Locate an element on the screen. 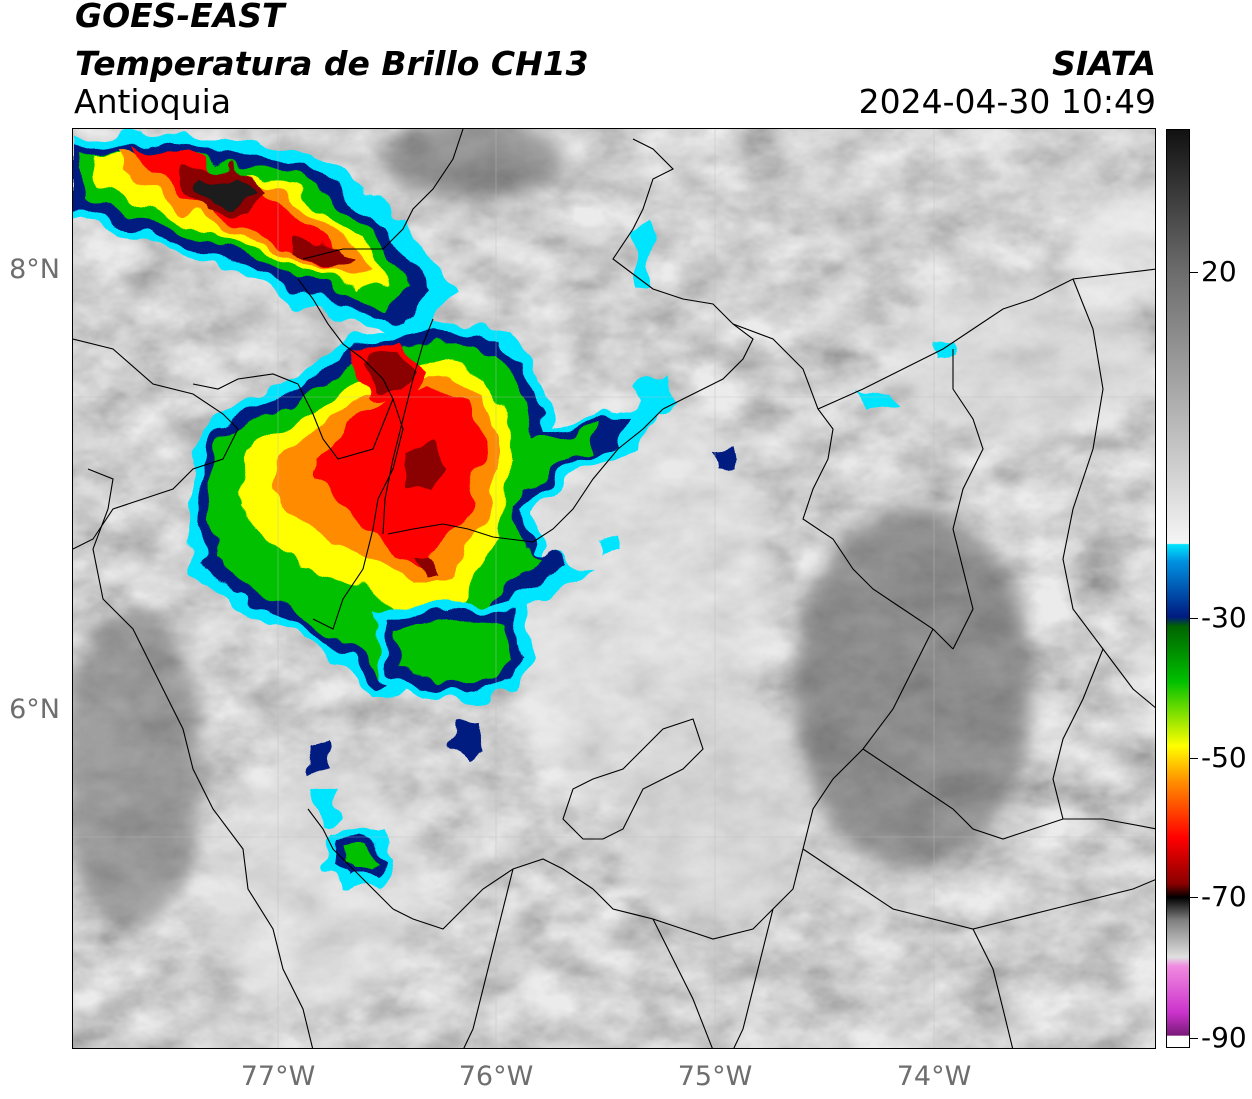 This screenshot has height=1099, width=1252. datetime-label: 2024-04-30 10:49 is located at coordinates (1007, 101).